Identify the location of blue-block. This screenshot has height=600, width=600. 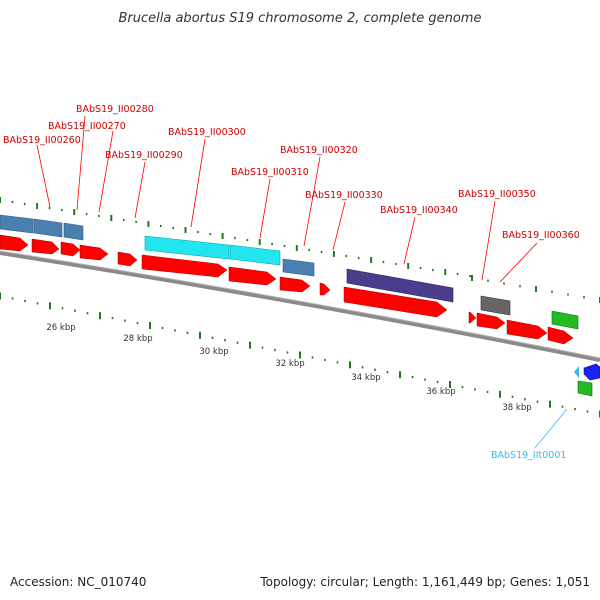
(591, 372).